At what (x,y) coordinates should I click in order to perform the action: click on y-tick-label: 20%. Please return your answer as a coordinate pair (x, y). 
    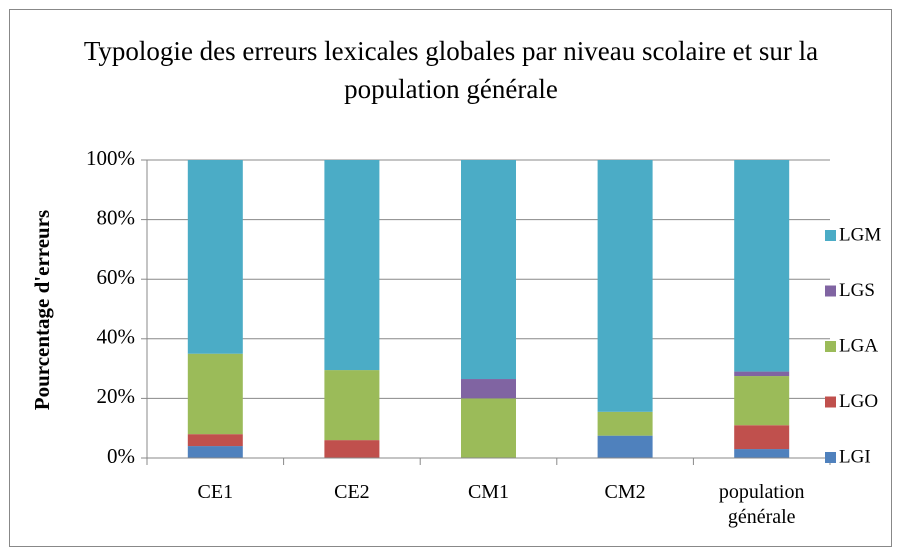
    Looking at the image, I should click on (116, 396).